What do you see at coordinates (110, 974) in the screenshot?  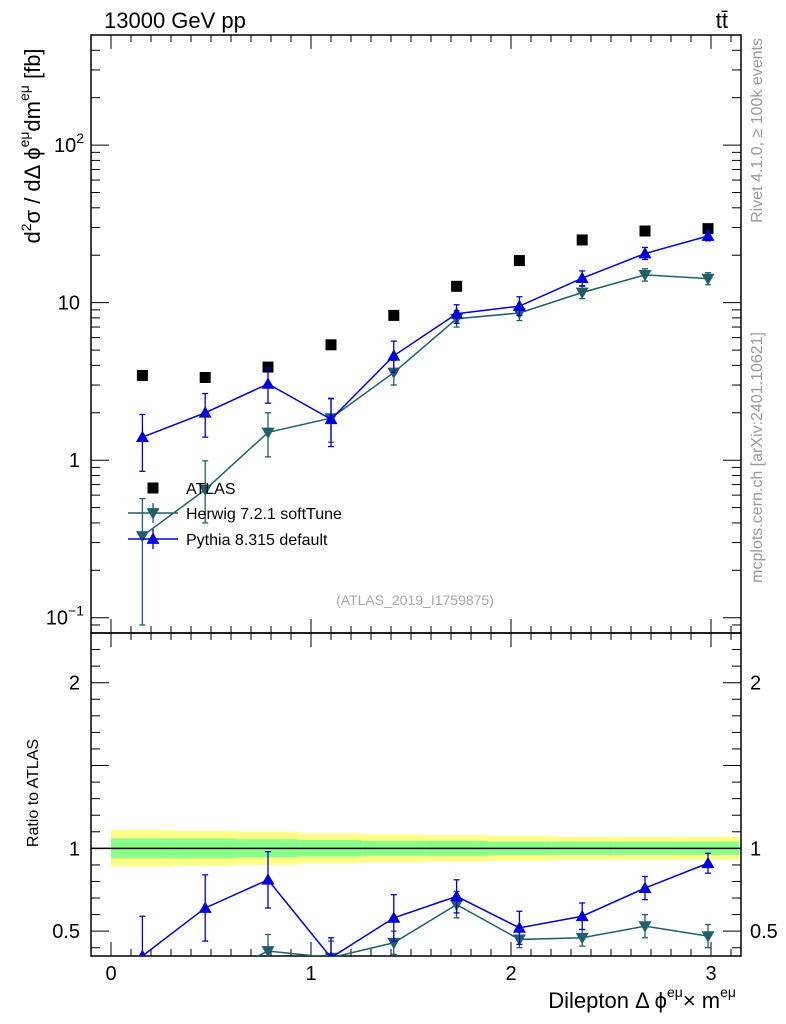 I see `xtick-label: 0` at bounding box center [110, 974].